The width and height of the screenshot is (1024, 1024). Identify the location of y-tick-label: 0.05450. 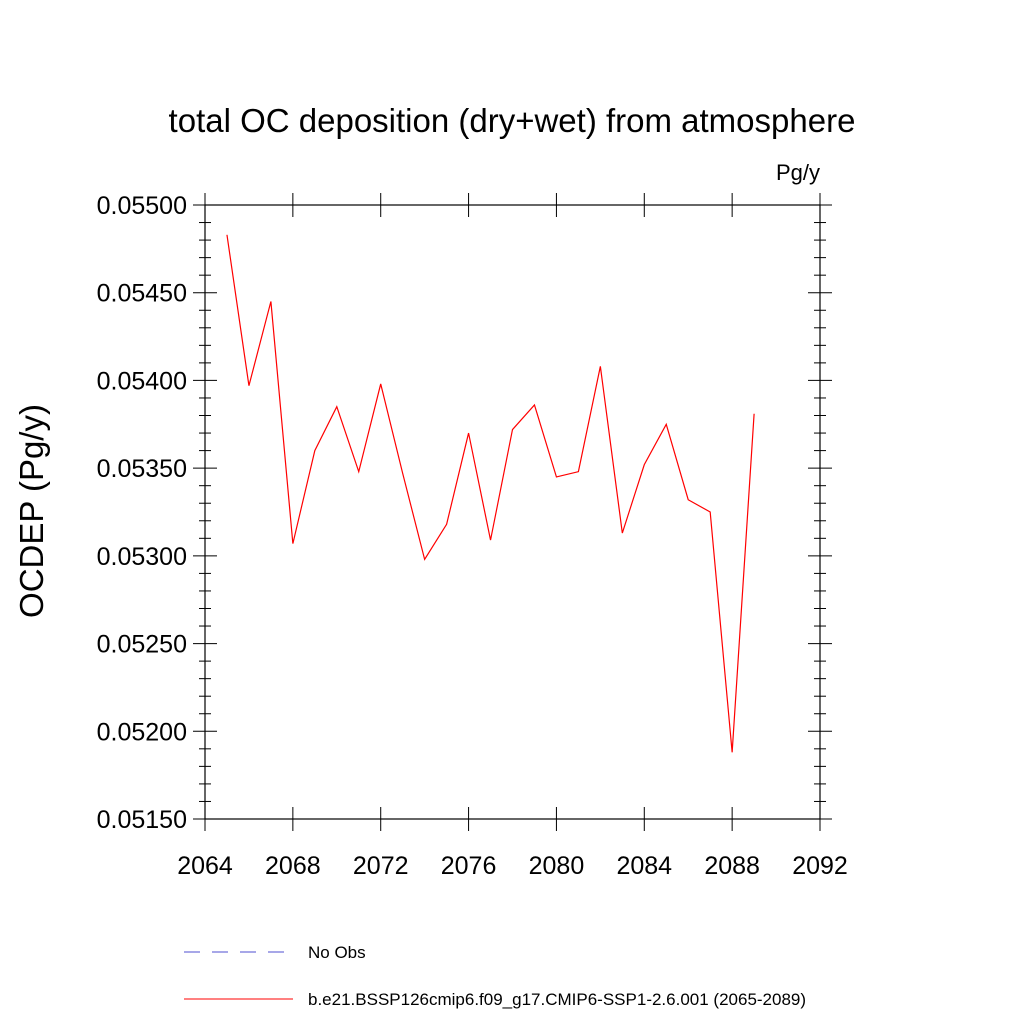
(142, 294).